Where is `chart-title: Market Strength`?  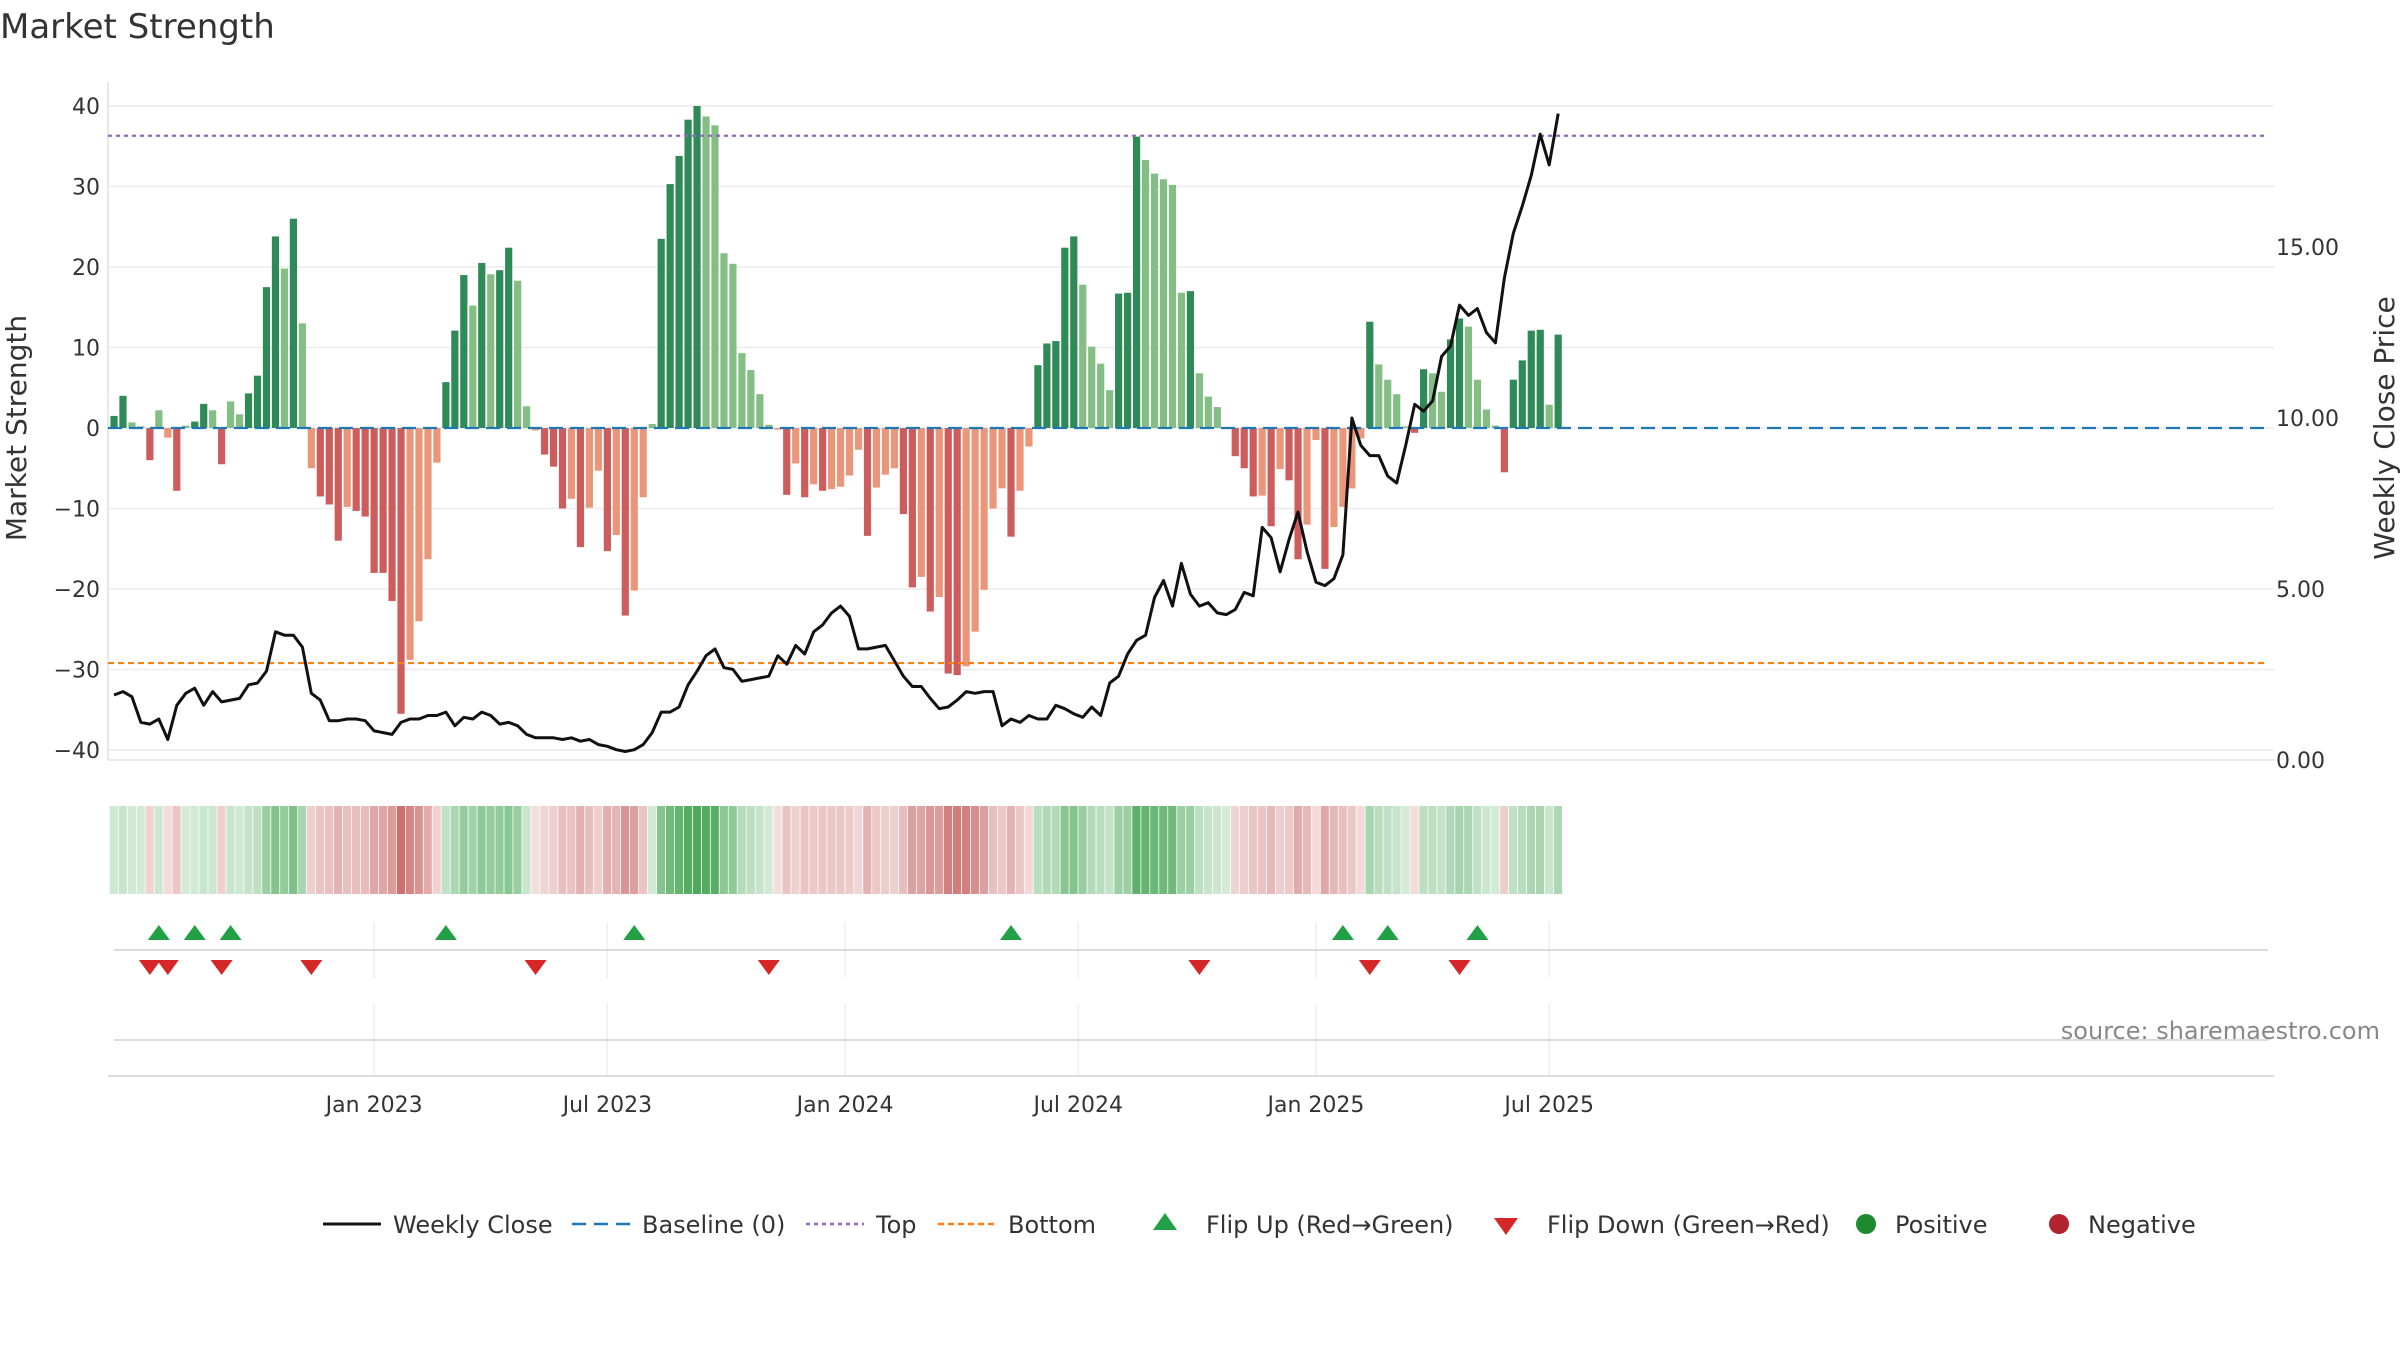
chart-title: Market Strength is located at coordinates (137, 27).